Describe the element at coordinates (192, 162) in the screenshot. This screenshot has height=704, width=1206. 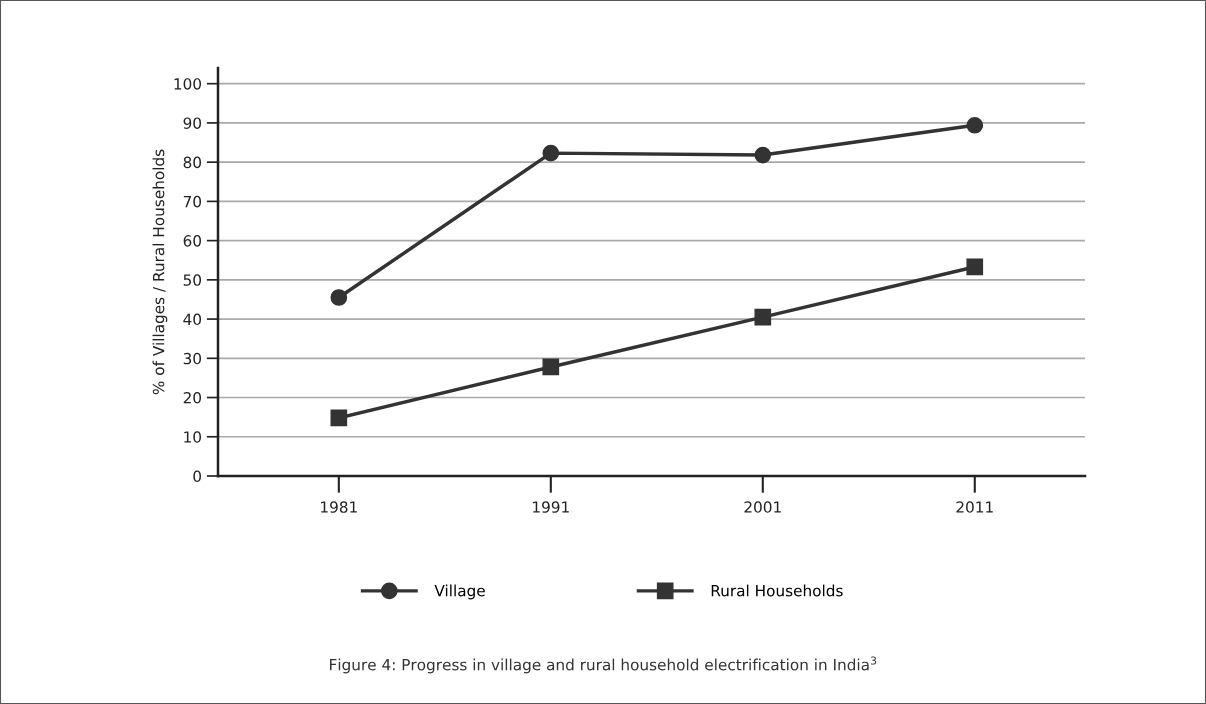
I see `y-tick-label: 80` at that location.